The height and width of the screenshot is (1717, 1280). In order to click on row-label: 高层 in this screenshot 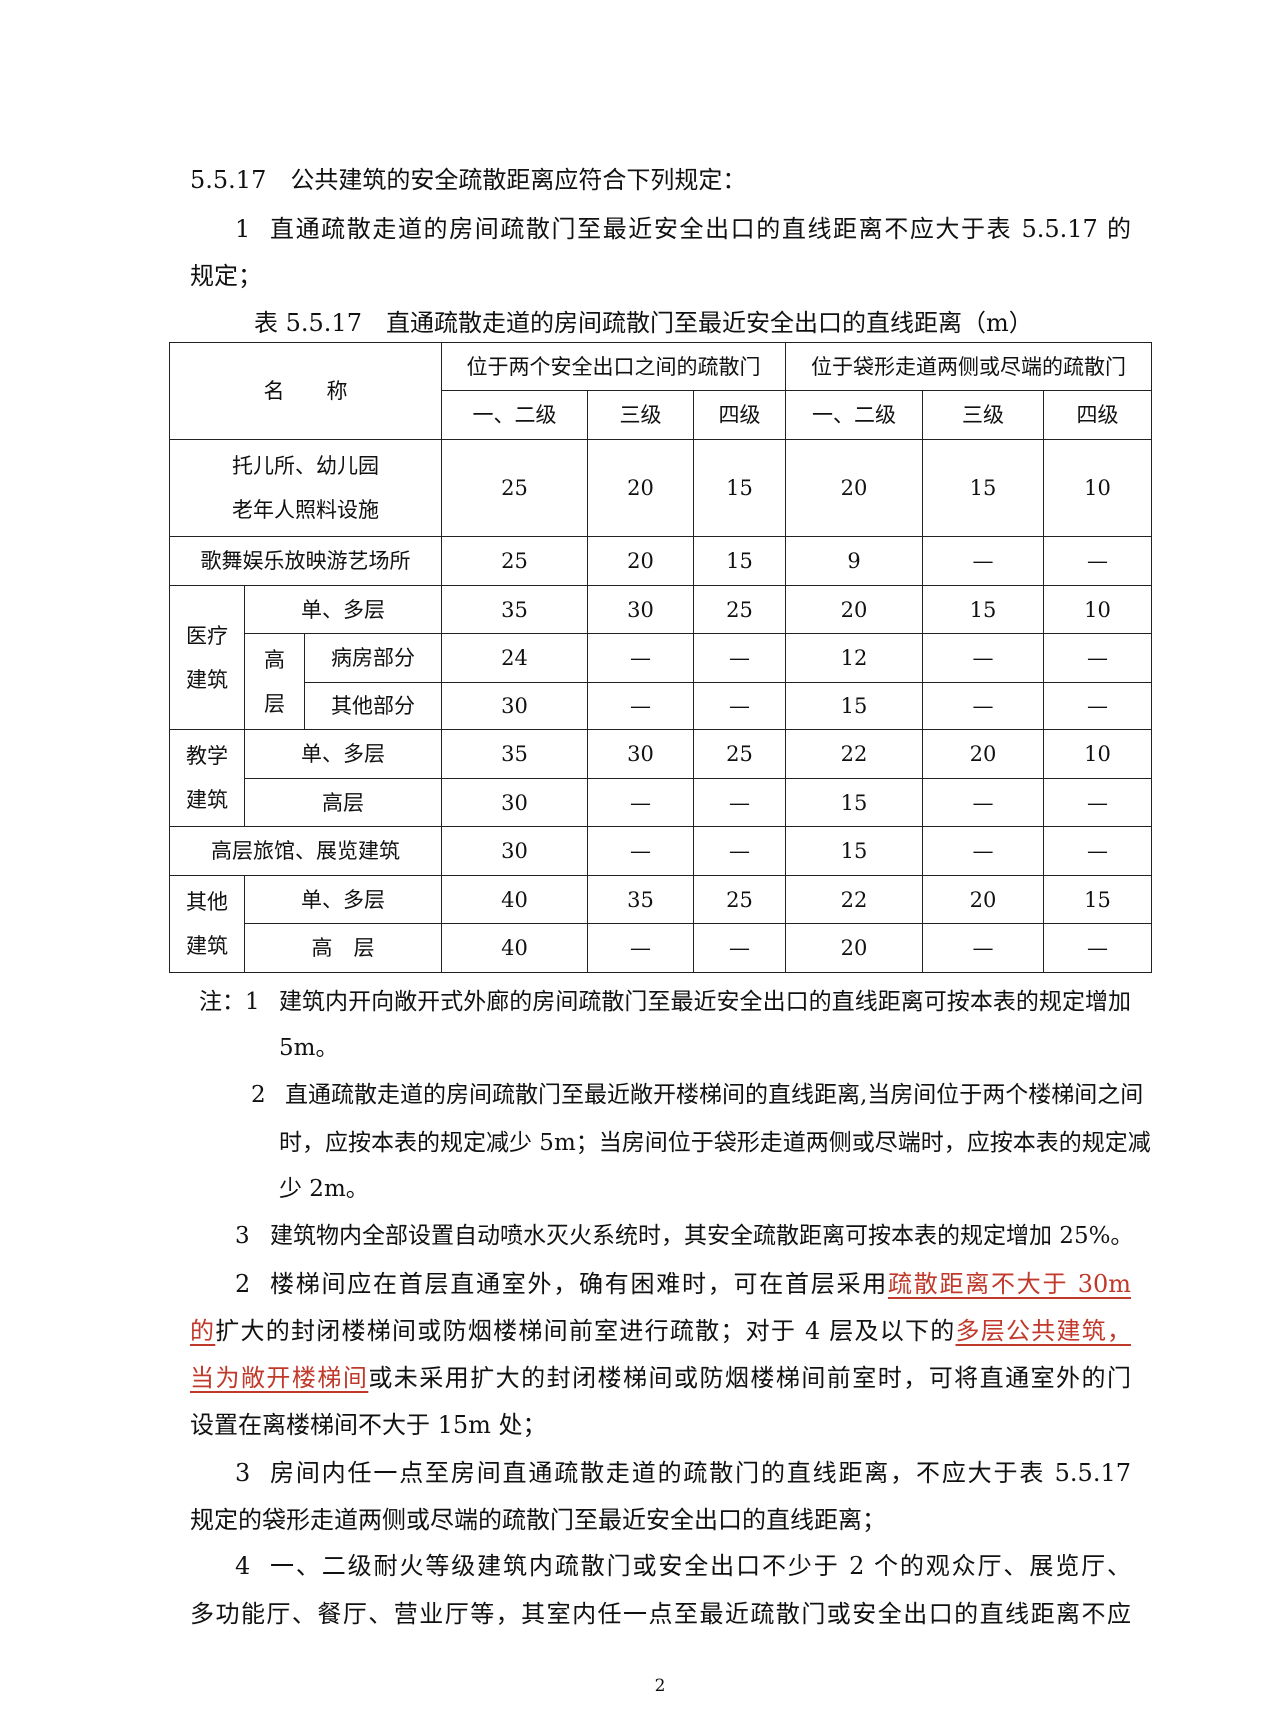, I will do `click(343, 802)`.